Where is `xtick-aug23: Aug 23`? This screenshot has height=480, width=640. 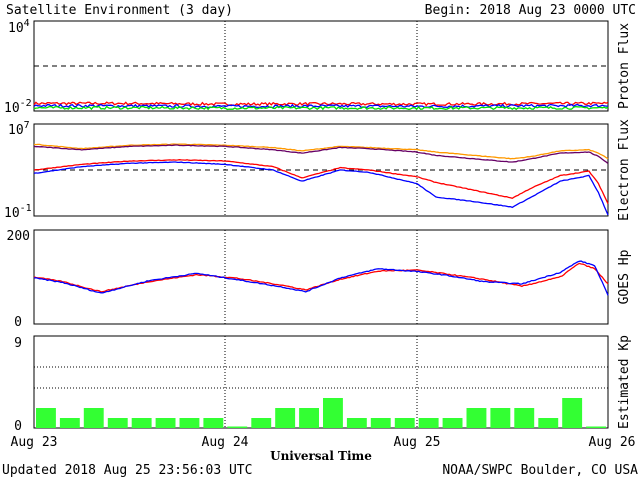
xtick-aug23: Aug 23 is located at coordinates (34, 442).